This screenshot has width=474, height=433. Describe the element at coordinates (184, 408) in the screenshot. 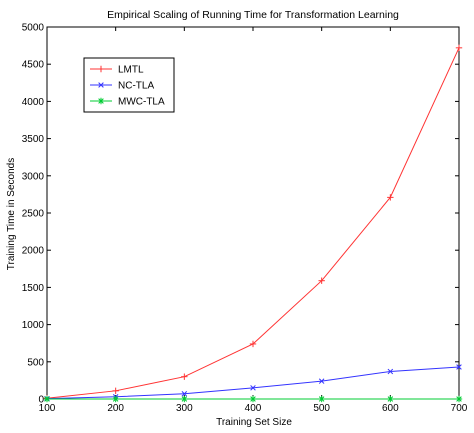

I see `x-tick-label: 300` at that location.